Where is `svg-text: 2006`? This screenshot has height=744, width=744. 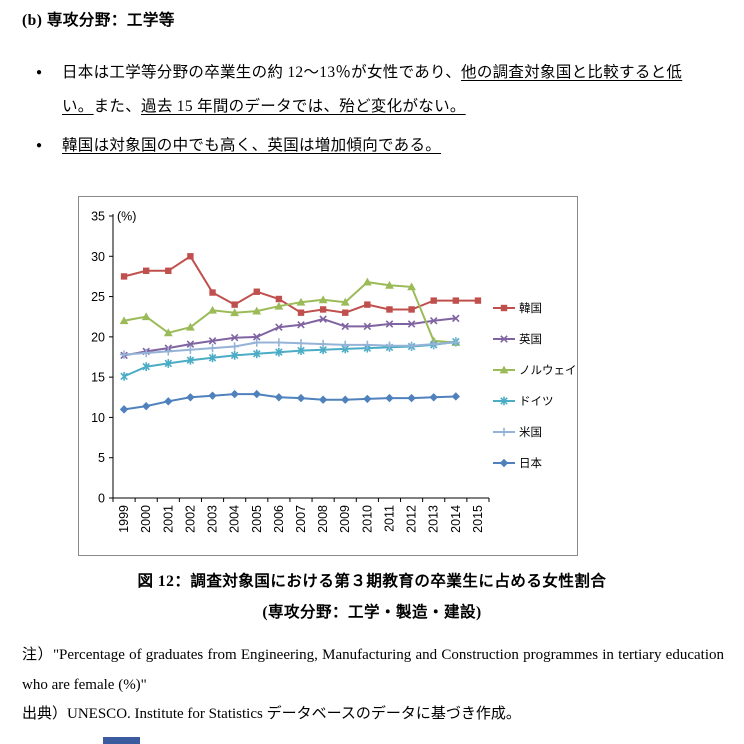
svg-text: 2006 is located at coordinates (279, 519).